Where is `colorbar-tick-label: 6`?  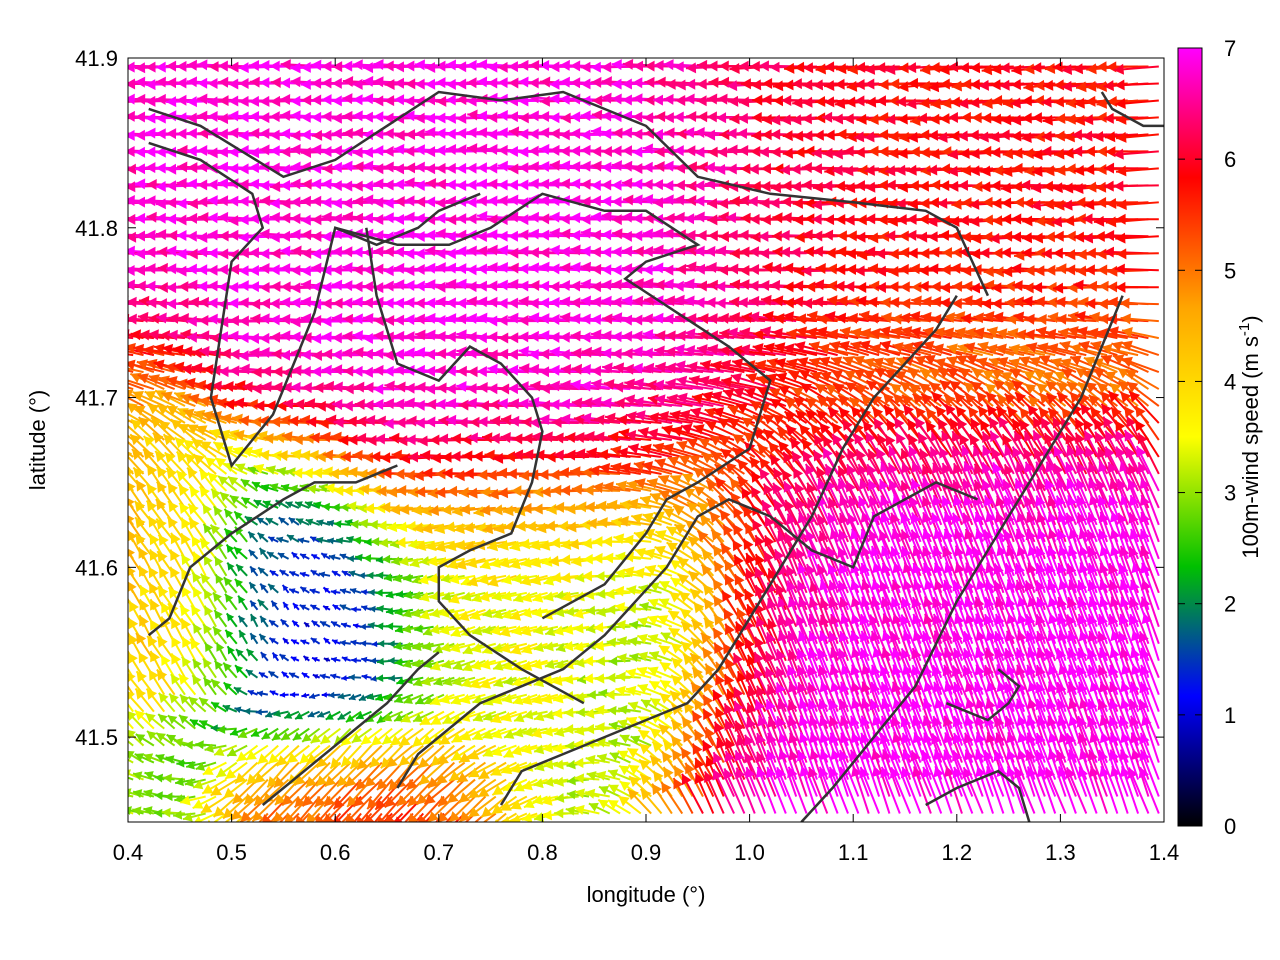 colorbar-tick-label: 6 is located at coordinates (1230, 159).